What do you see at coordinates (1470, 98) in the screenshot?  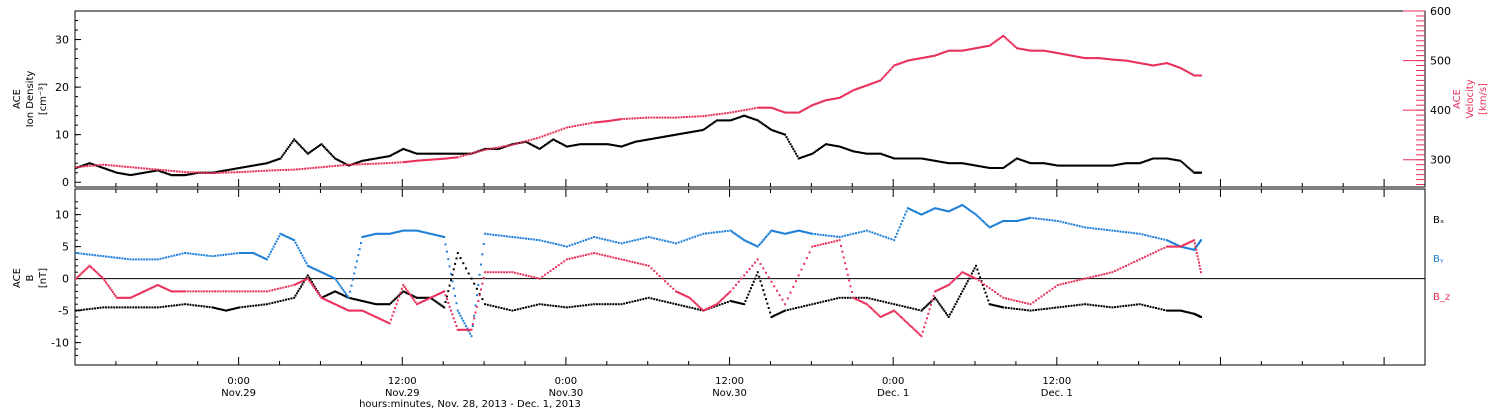 I see `top-right-ylabel-2: Velocity` at bounding box center [1470, 98].